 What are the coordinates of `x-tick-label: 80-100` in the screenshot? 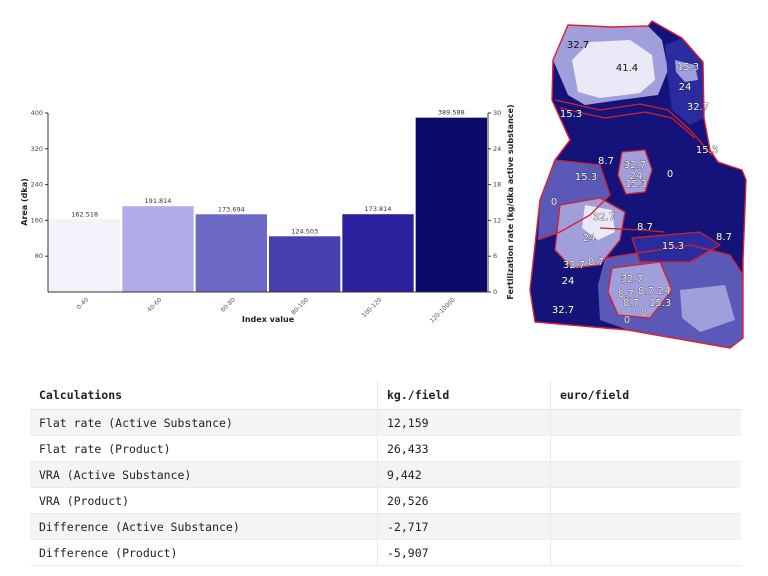 It's located at (300, 306).